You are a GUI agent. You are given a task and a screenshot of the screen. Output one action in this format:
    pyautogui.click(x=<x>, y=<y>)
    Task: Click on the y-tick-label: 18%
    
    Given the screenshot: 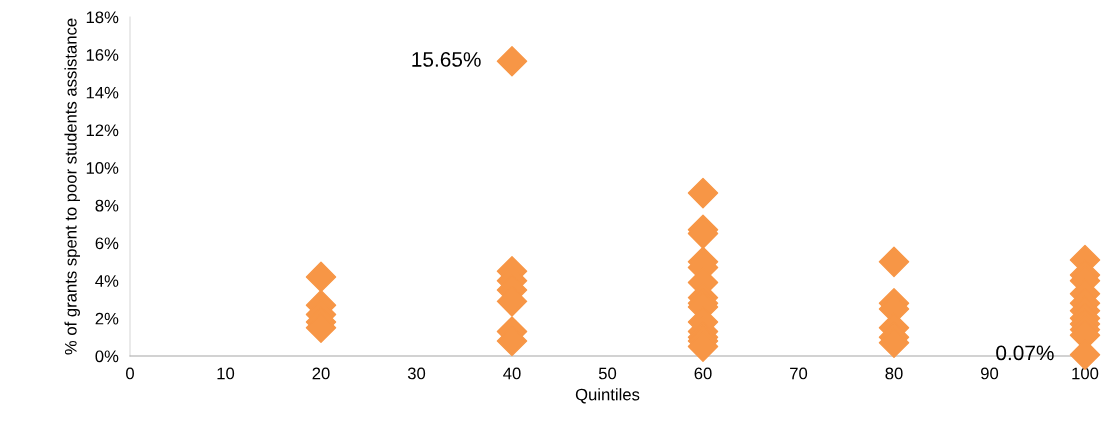 What is the action you would take?
    pyautogui.click(x=102, y=17)
    